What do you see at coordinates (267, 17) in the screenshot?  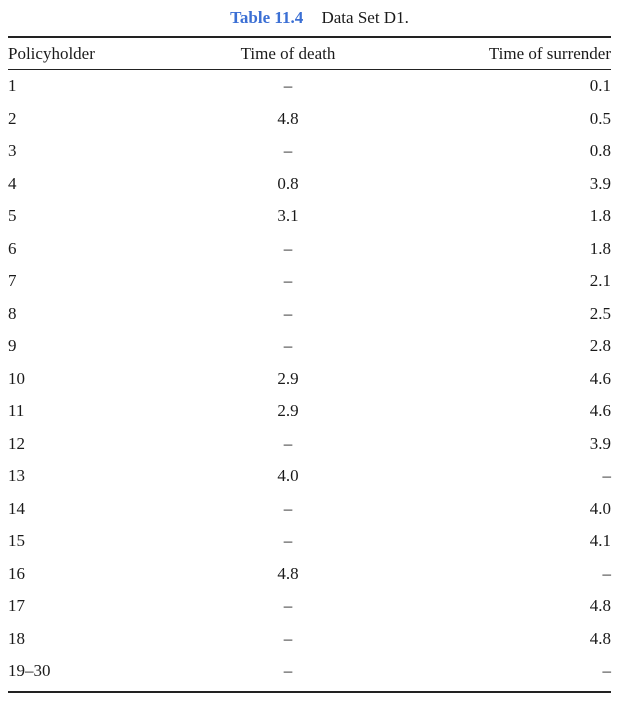 I see `table-number: Table 11.4` at bounding box center [267, 17].